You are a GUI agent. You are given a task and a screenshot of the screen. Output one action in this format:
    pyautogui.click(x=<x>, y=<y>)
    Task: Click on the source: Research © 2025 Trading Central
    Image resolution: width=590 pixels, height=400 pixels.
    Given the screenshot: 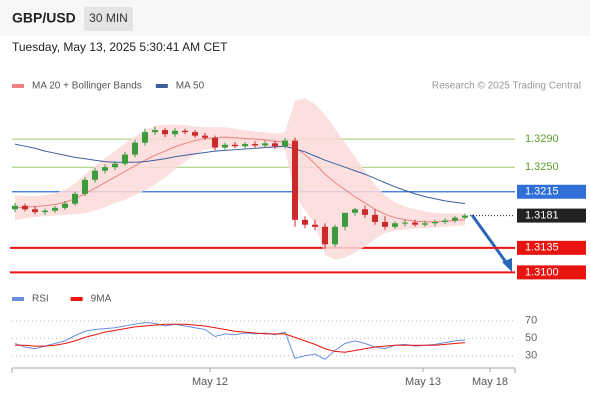 What is the action you would take?
    pyautogui.click(x=506, y=86)
    